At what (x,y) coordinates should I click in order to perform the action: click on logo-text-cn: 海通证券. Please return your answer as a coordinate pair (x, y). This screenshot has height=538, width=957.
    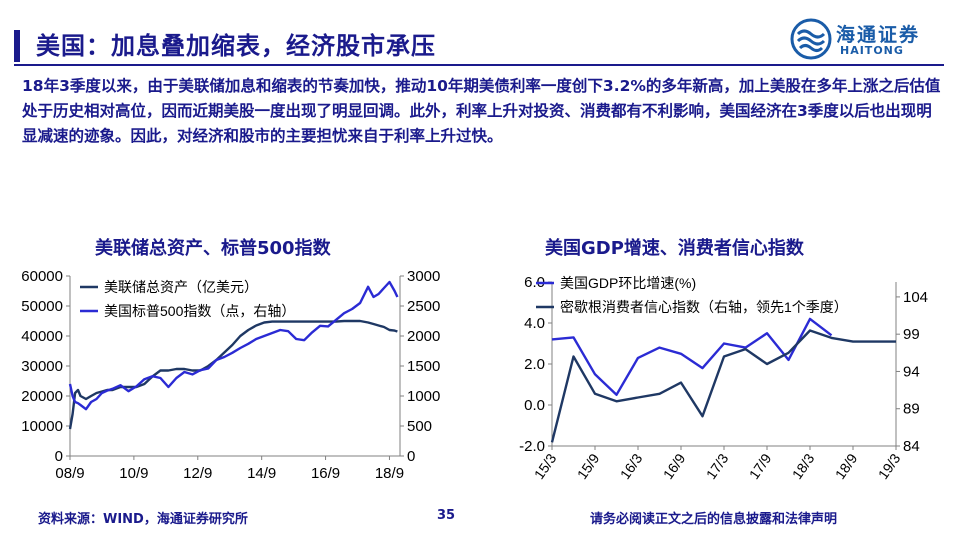
    Looking at the image, I should click on (878, 35).